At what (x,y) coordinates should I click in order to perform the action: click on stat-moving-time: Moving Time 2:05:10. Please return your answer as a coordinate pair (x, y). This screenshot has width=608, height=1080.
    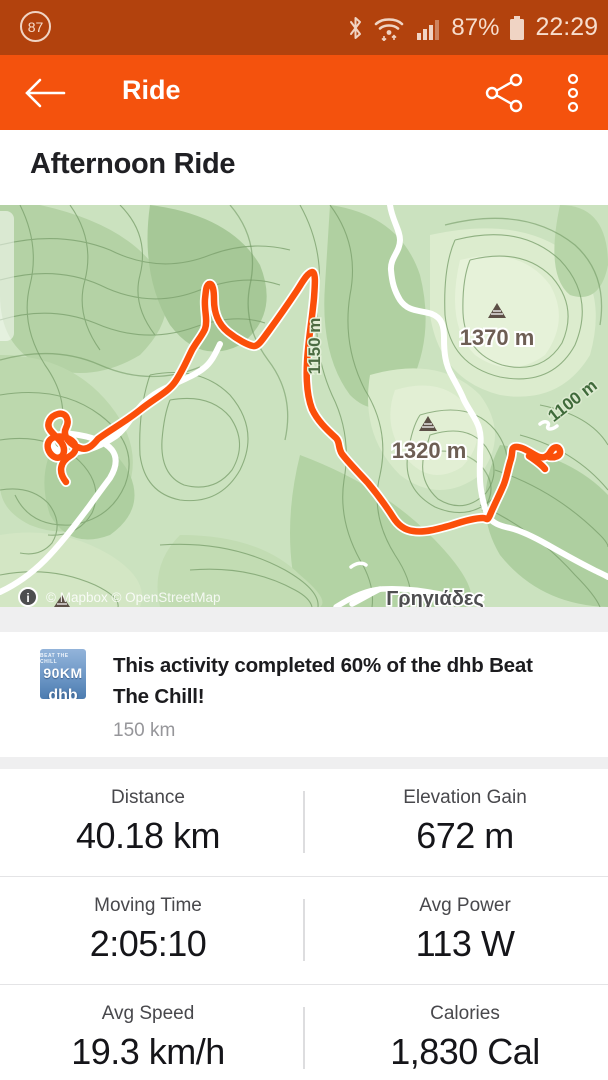
    Looking at the image, I should click on (148, 931).